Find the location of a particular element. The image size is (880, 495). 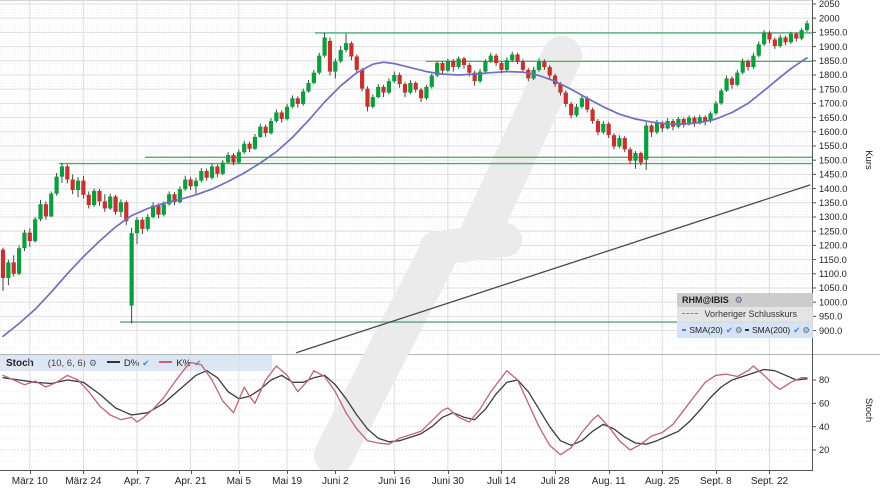

d-line-swatch is located at coordinates (113, 362).